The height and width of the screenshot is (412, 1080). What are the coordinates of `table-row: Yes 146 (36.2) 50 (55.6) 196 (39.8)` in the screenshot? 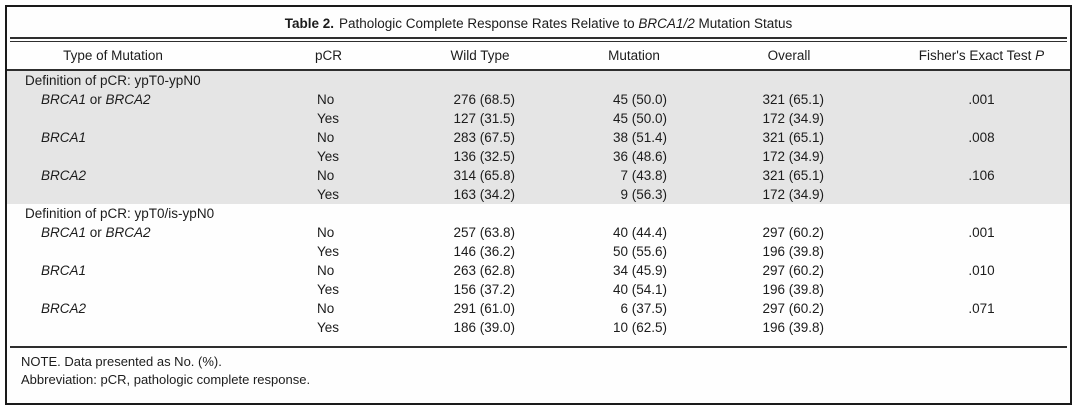 It's located at (538, 251).